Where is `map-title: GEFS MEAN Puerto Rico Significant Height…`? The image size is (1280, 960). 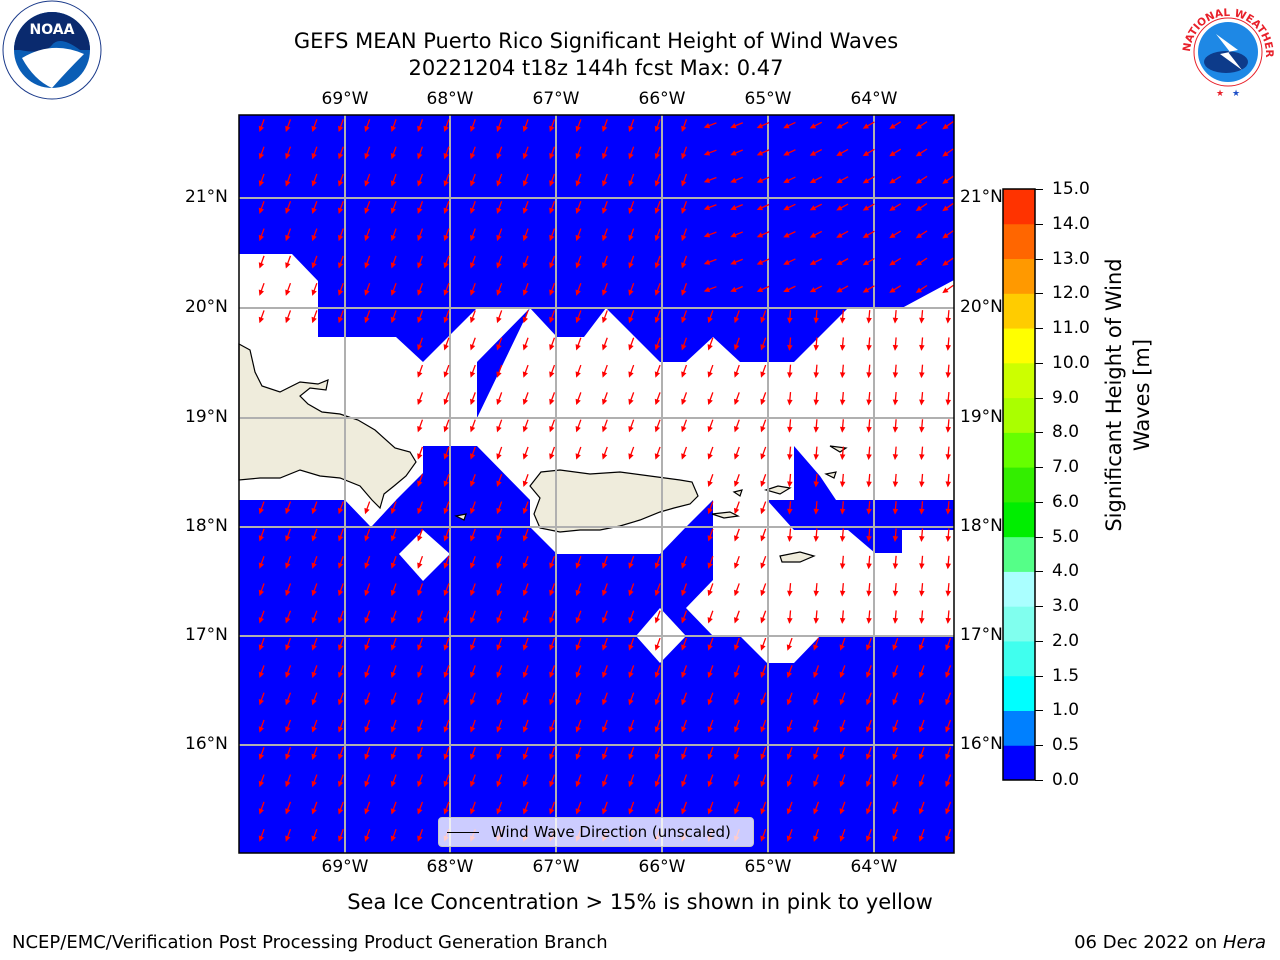 map-title: GEFS MEAN Puerto Rico Significant Height… is located at coordinates (596, 41).